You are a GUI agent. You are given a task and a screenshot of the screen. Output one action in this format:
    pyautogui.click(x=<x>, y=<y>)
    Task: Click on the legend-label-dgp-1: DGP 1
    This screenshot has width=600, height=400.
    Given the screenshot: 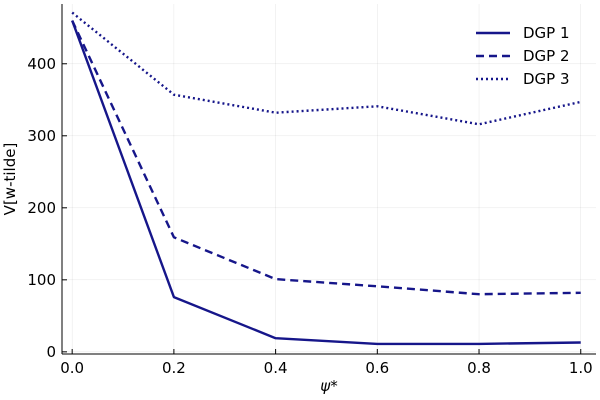 What is the action you would take?
    pyautogui.click(x=546, y=33)
    